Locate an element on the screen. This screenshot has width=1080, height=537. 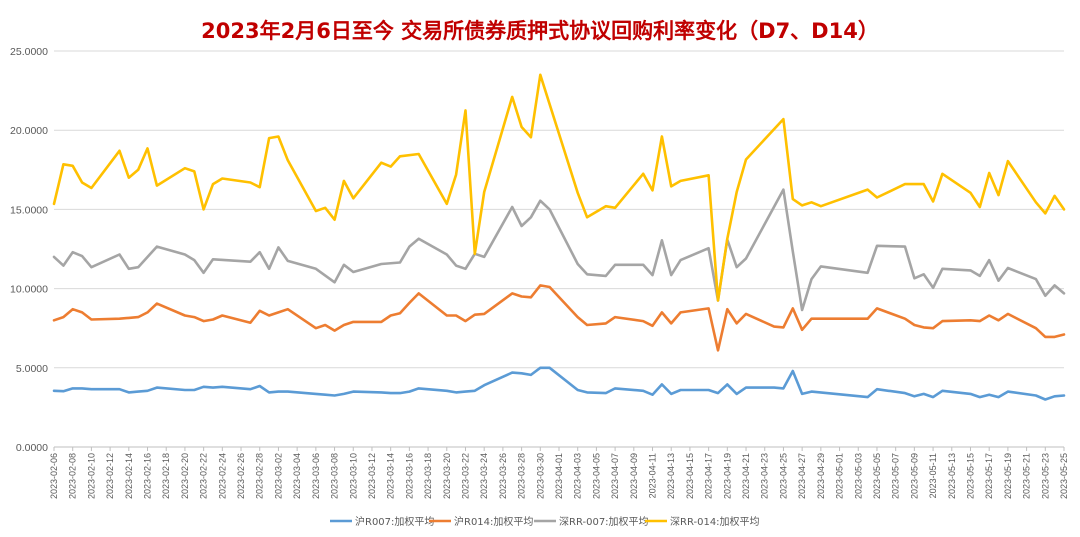
x-tick-label: 2023-04-01 is located at coordinates (559, 476).